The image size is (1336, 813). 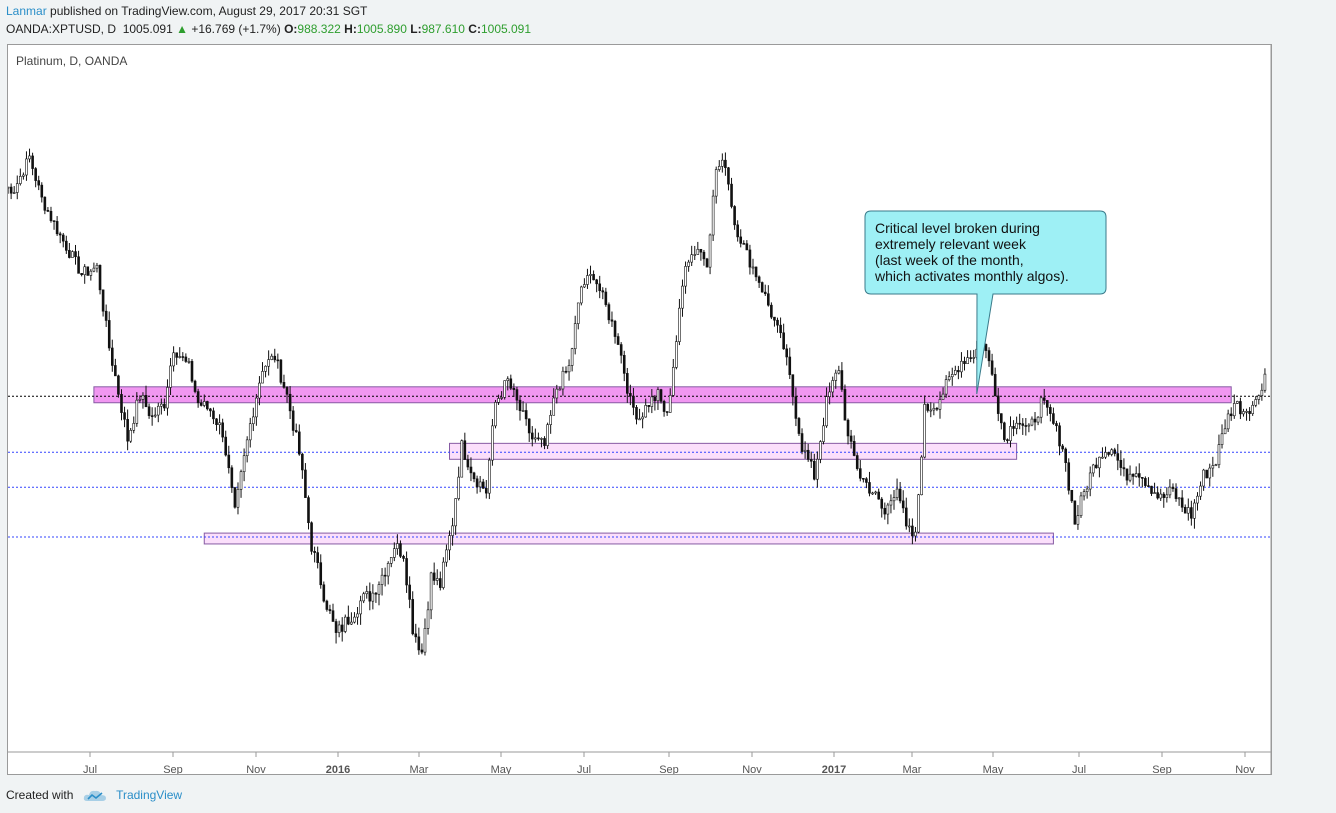 What do you see at coordinates (912, 769) in the screenshot?
I see `x-tick-label: Mar` at bounding box center [912, 769].